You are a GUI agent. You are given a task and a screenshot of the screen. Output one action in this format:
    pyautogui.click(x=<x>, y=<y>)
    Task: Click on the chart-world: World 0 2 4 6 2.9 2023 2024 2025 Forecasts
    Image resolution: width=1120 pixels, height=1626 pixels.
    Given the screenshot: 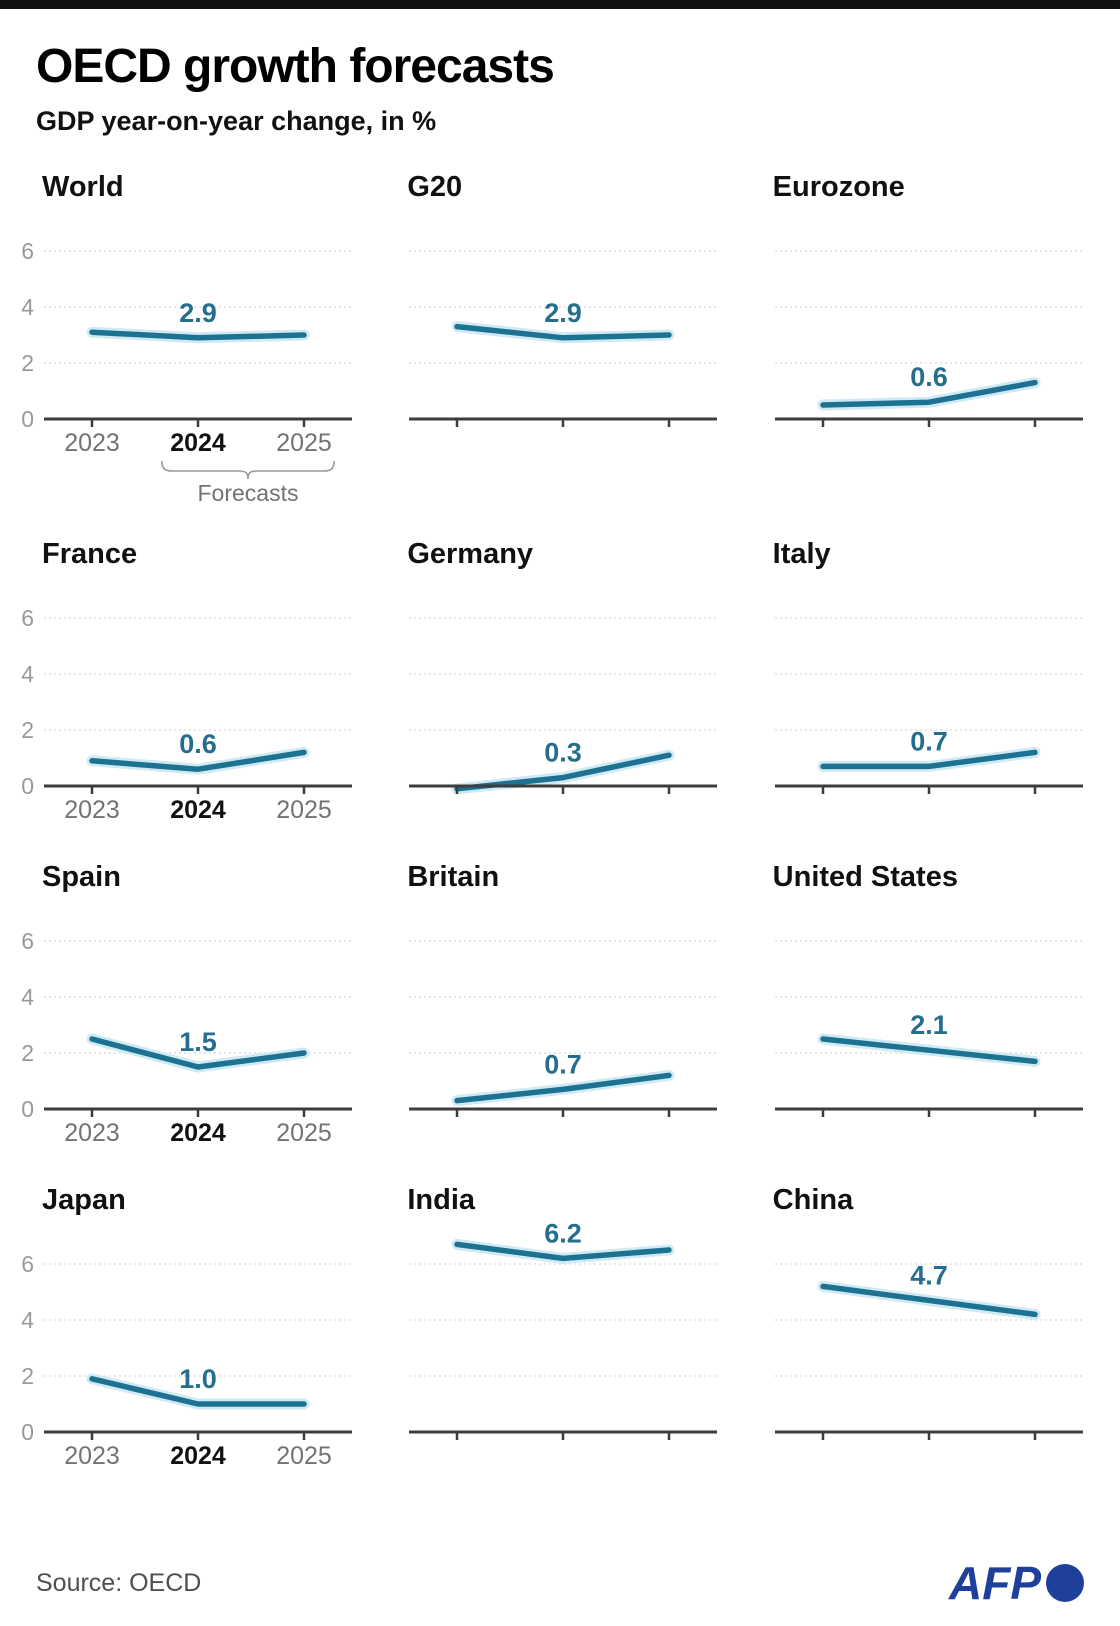 What is the action you would take?
    pyautogui.click(x=194, y=341)
    